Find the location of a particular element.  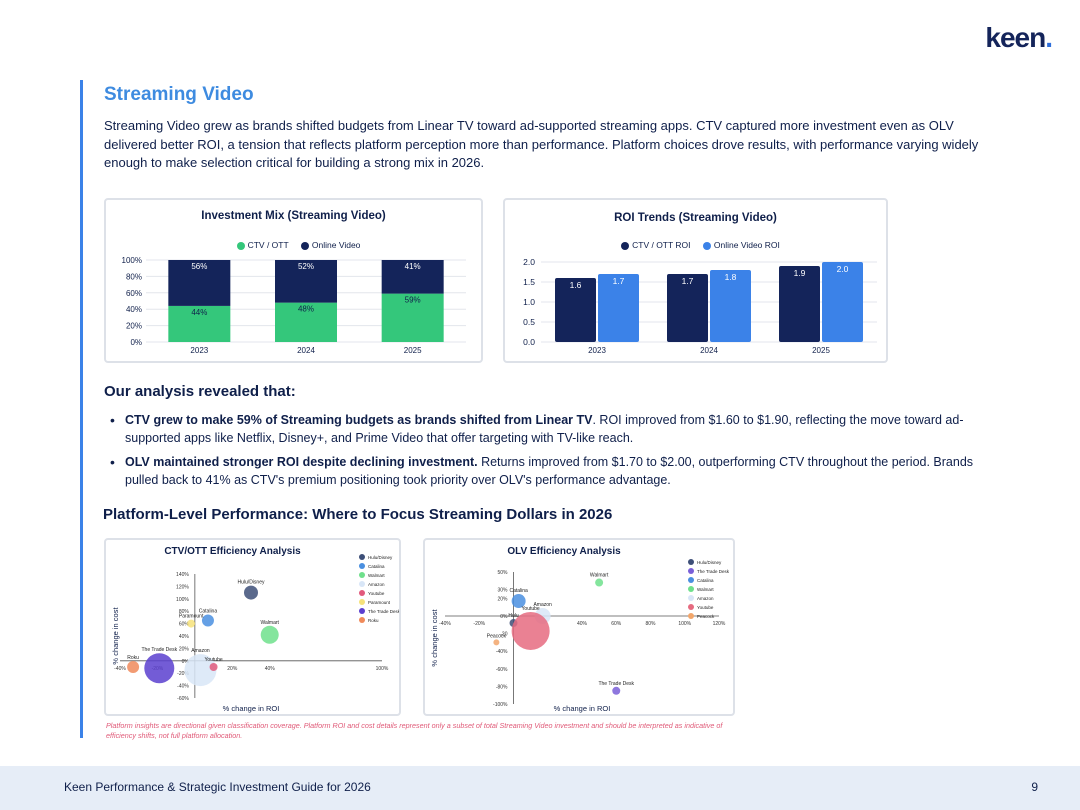

y-tick-label: 0% is located at coordinates (136, 342).